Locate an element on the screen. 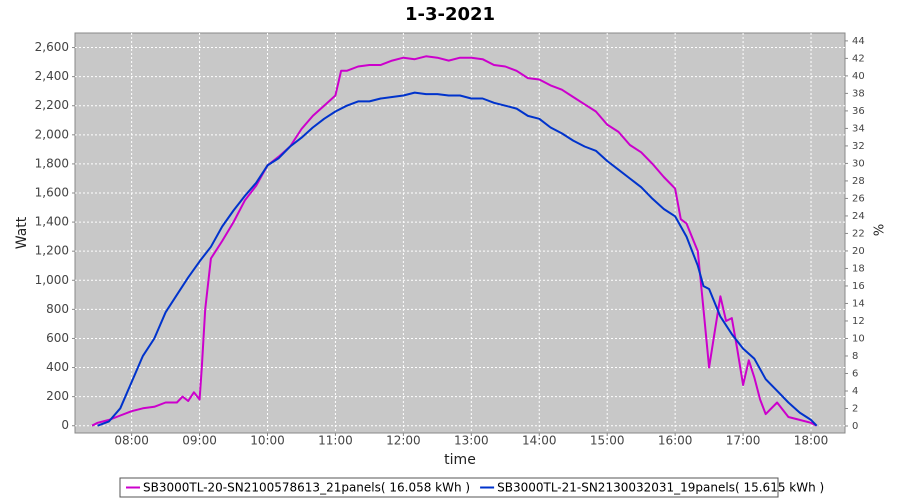 The width and height of the screenshot is (900, 500). y2-tick-label: 24 is located at coordinates (858, 216).